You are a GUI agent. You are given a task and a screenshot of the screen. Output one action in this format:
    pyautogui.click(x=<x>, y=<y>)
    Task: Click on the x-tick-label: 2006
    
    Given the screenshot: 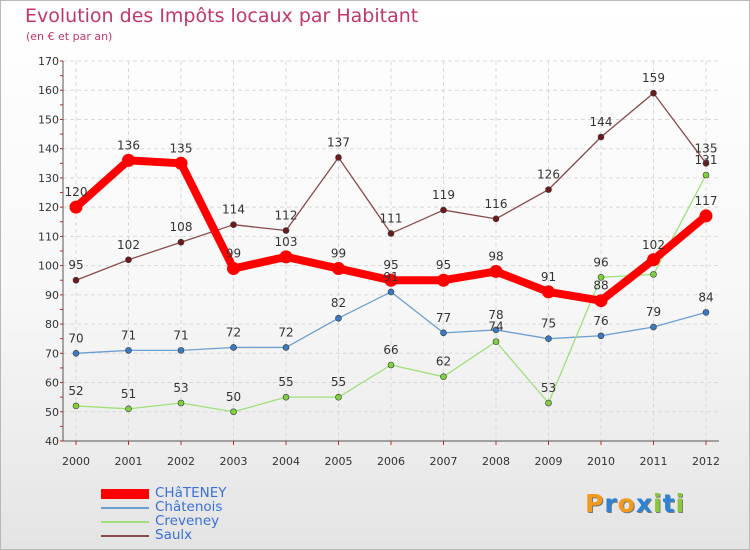 What is the action you would take?
    pyautogui.click(x=391, y=461)
    